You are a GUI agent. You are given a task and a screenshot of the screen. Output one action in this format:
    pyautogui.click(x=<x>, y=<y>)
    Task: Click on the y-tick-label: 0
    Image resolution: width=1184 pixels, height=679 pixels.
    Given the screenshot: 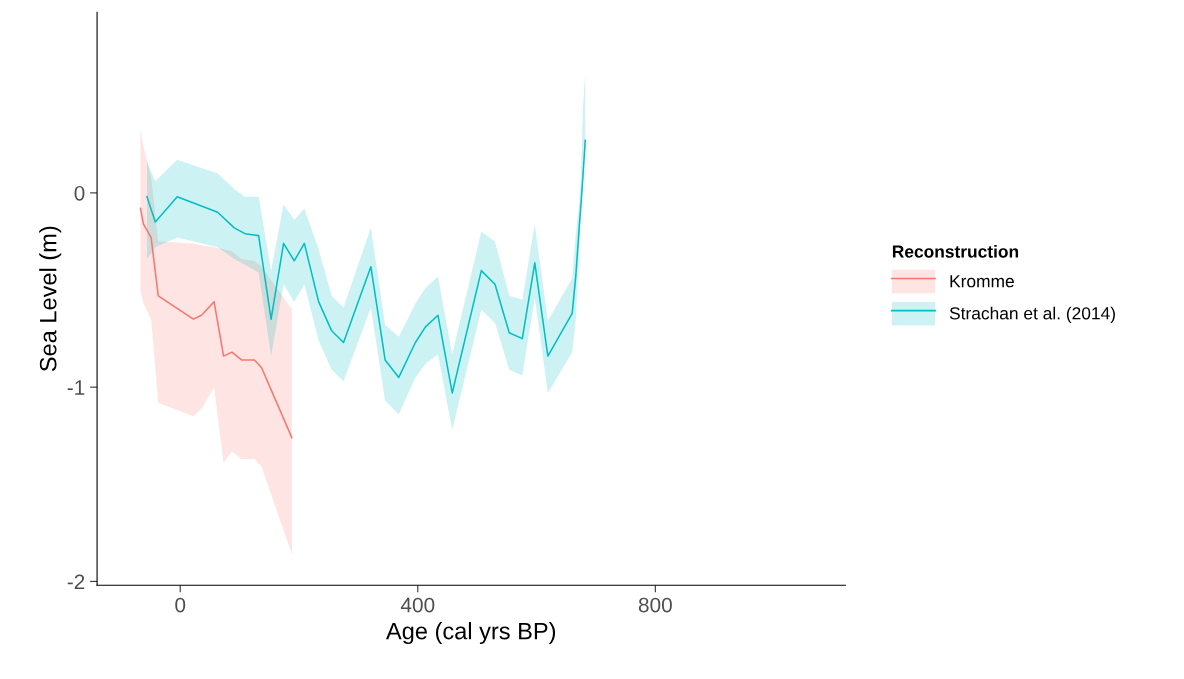 What is the action you would take?
    pyautogui.click(x=79, y=193)
    